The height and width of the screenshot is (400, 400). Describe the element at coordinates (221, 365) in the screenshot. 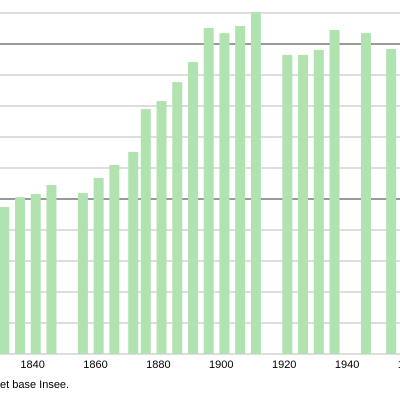

I see `x-tick-label: 1900` at that location.